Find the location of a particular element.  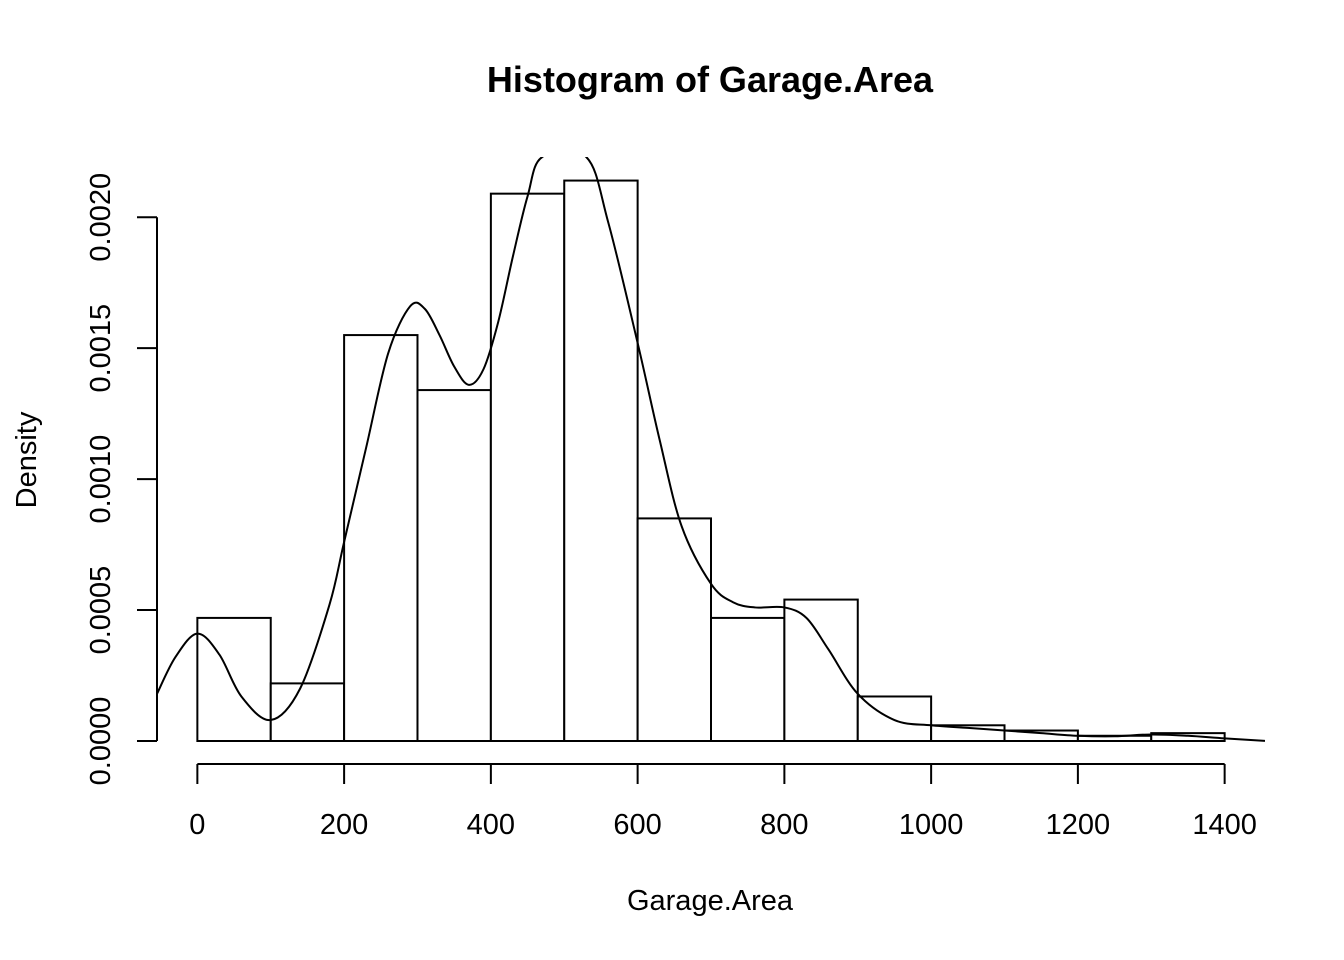

x-tick-label: 1200 is located at coordinates (1078, 825).